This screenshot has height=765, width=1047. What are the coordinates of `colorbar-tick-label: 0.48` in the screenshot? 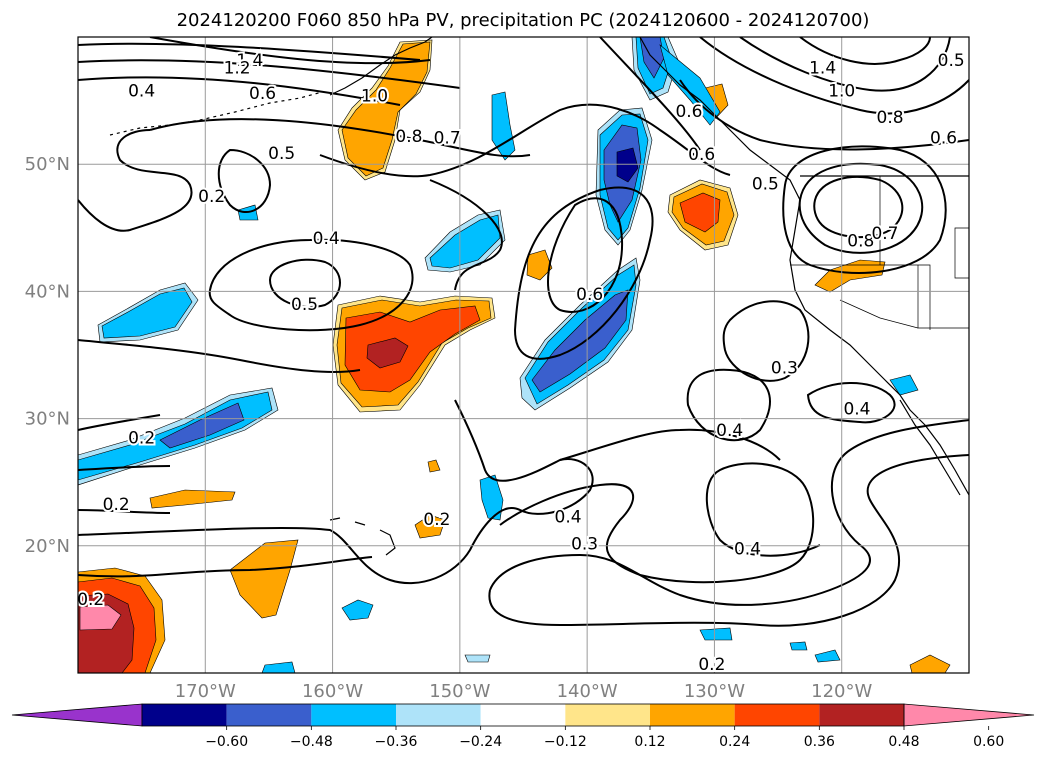 It's located at (903, 742).